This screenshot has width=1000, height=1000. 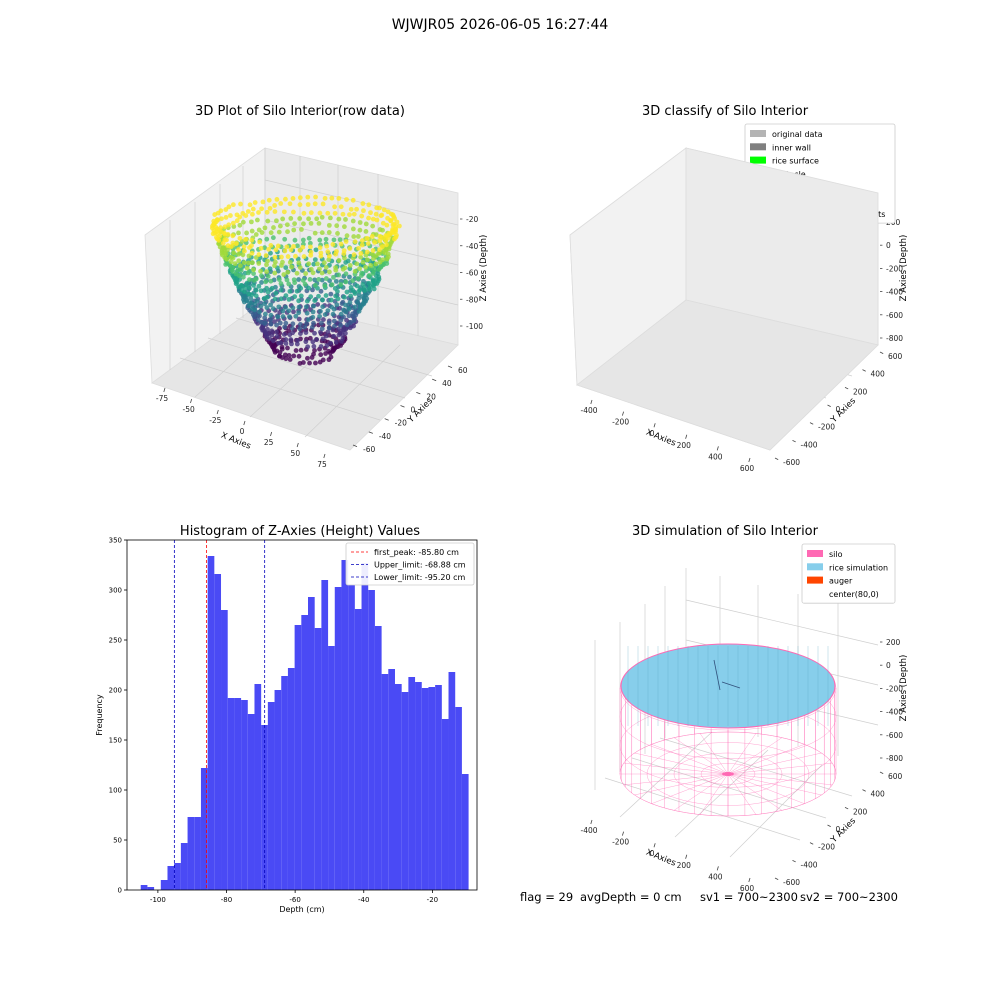 What do you see at coordinates (715, 456) in the screenshot?
I see `x-axis-tick-label: 400` at bounding box center [715, 456].